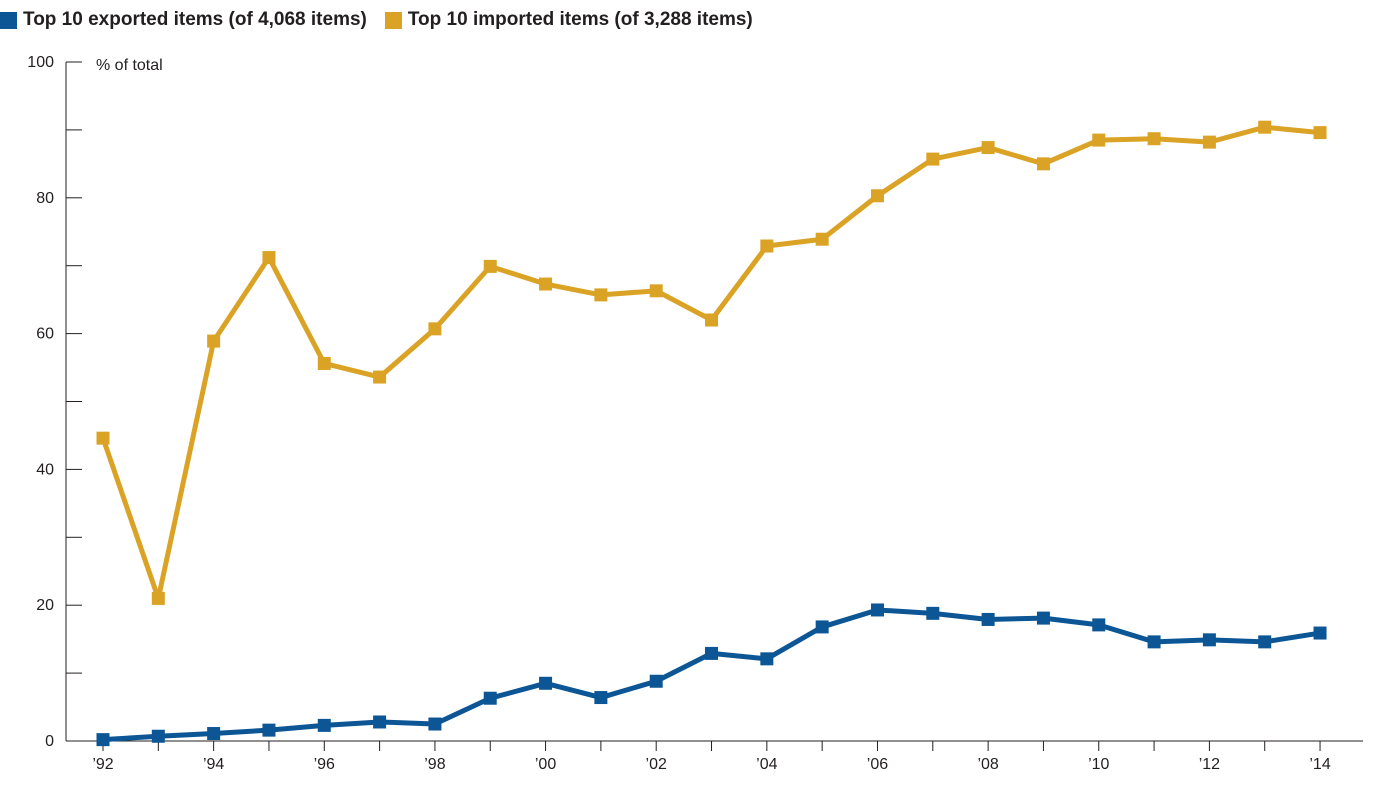 This screenshot has width=1374, height=789. I want to click on y-tick-label: 60, so click(45, 334).